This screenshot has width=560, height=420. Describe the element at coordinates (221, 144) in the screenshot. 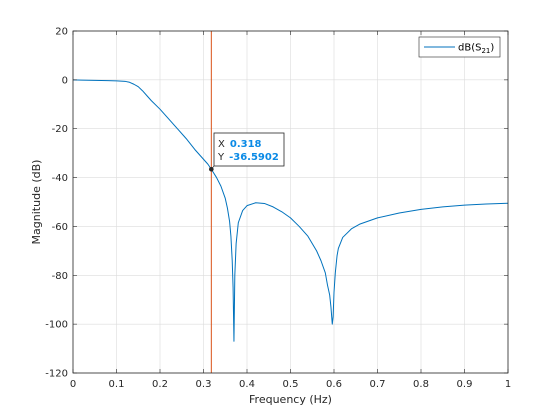

I see `data-tip-x-label: X` at that location.